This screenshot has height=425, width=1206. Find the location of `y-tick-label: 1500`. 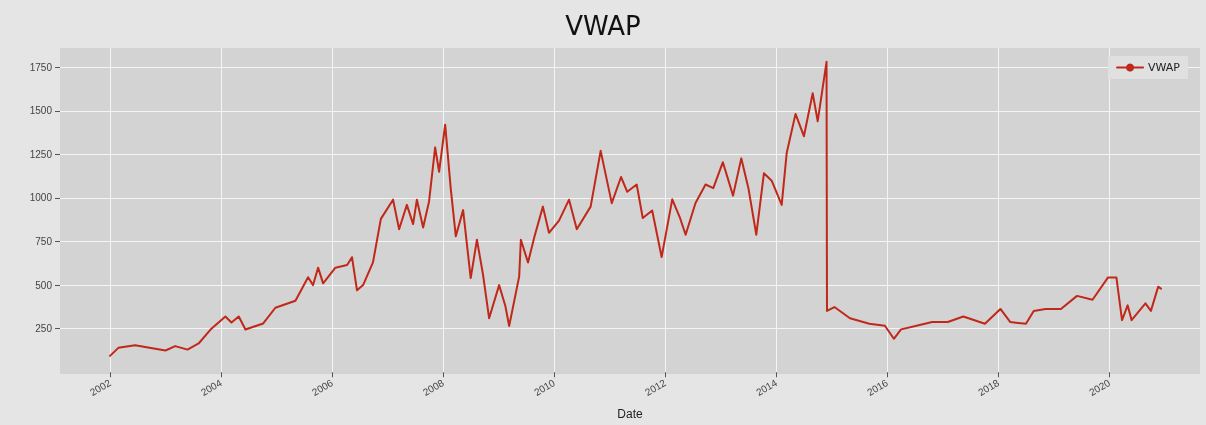

y-tick-label: 1500 is located at coordinates (41, 111).